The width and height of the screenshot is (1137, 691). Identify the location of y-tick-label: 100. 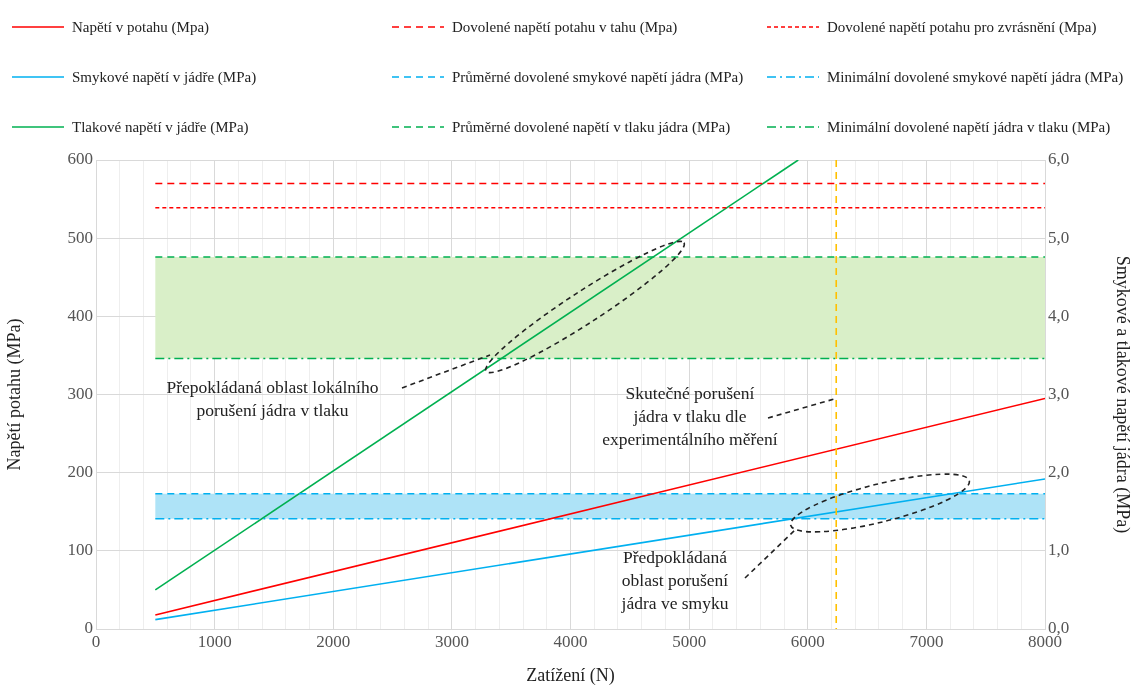
(80, 550).